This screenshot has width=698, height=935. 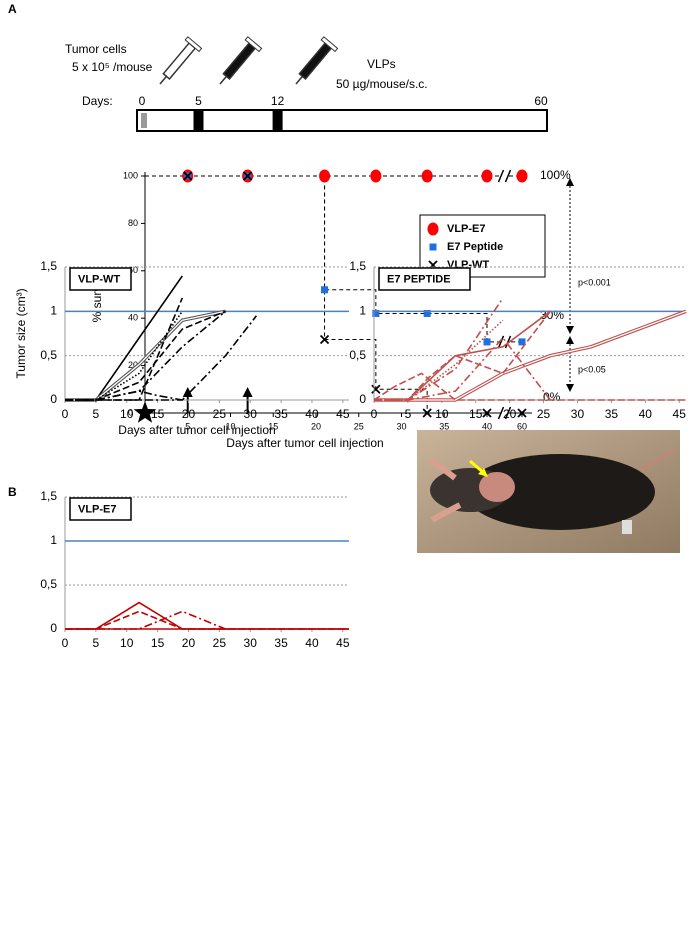 I want to click on vlp-dose: 50 µg/mouse/s.c., so click(x=382, y=84).